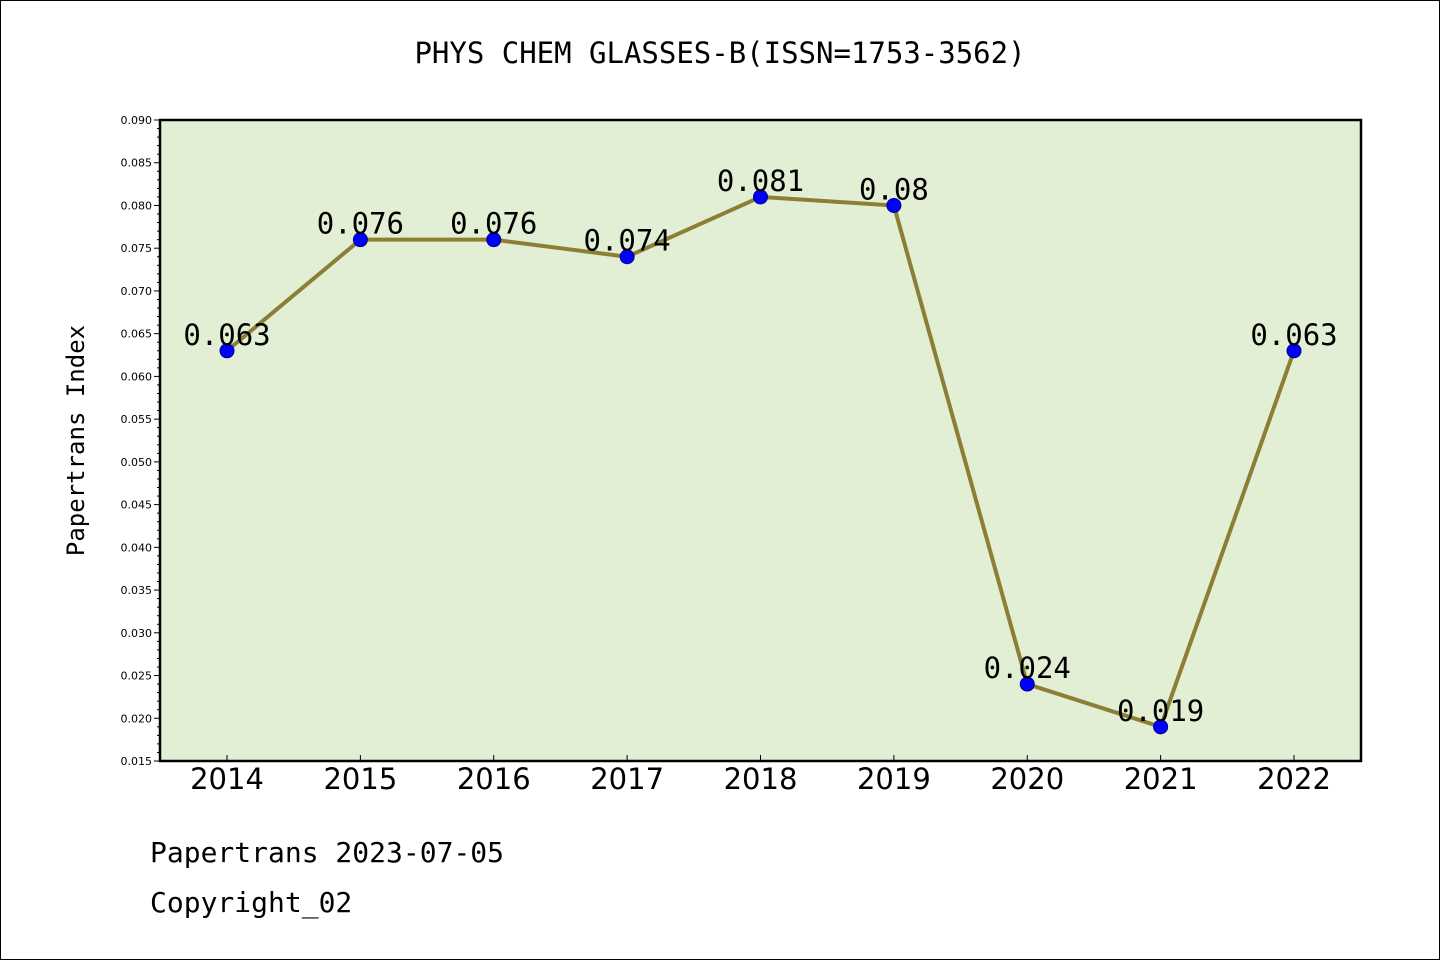 The width and height of the screenshot is (1440, 960). What do you see at coordinates (761, 779) in the screenshot?
I see `x-tick-label: 2018` at bounding box center [761, 779].